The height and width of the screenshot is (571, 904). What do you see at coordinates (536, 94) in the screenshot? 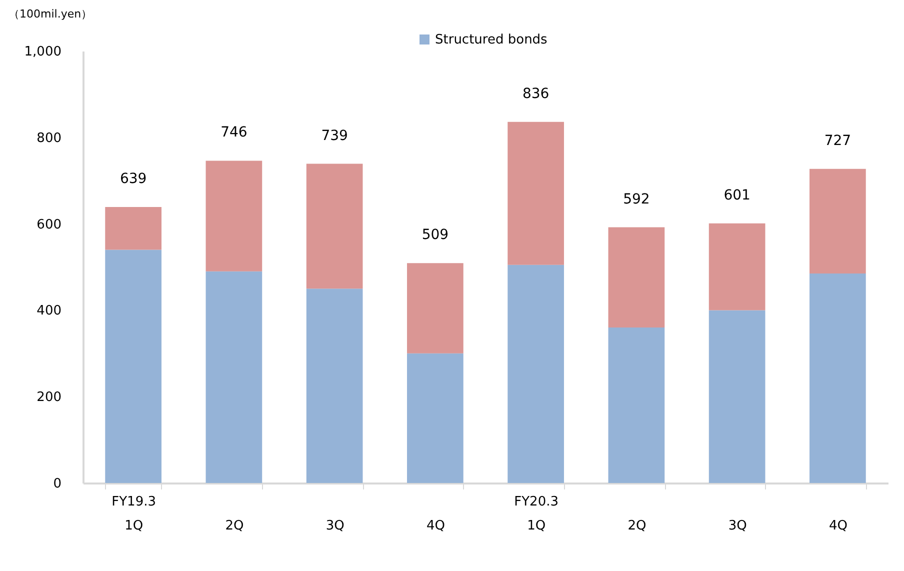
I see `total-label: 836` at bounding box center [536, 94].